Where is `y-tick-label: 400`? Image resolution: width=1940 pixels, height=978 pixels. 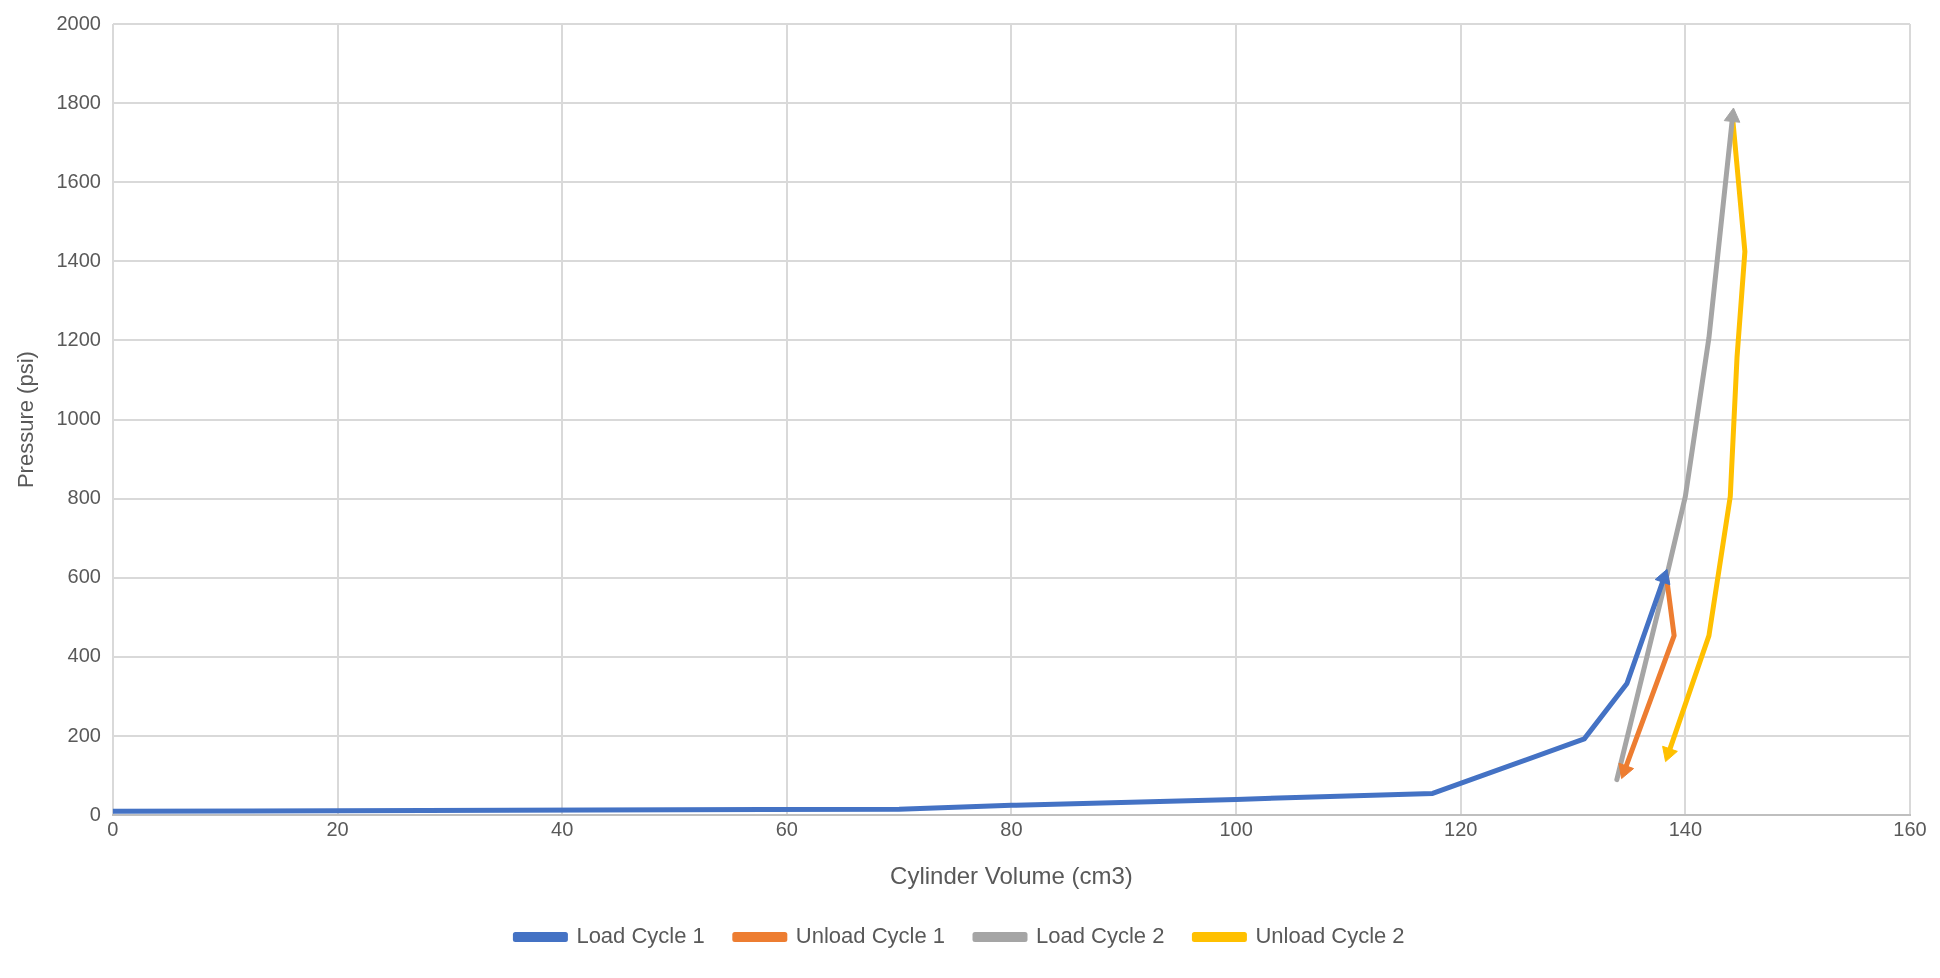 y-tick-label: 400 is located at coordinates (84, 655).